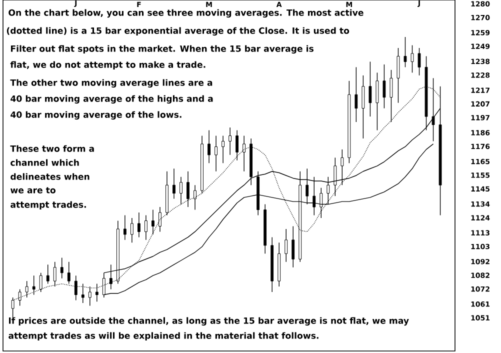  What do you see at coordinates (52, 148) in the screenshot?
I see `annotation: These two form a` at bounding box center [52, 148].